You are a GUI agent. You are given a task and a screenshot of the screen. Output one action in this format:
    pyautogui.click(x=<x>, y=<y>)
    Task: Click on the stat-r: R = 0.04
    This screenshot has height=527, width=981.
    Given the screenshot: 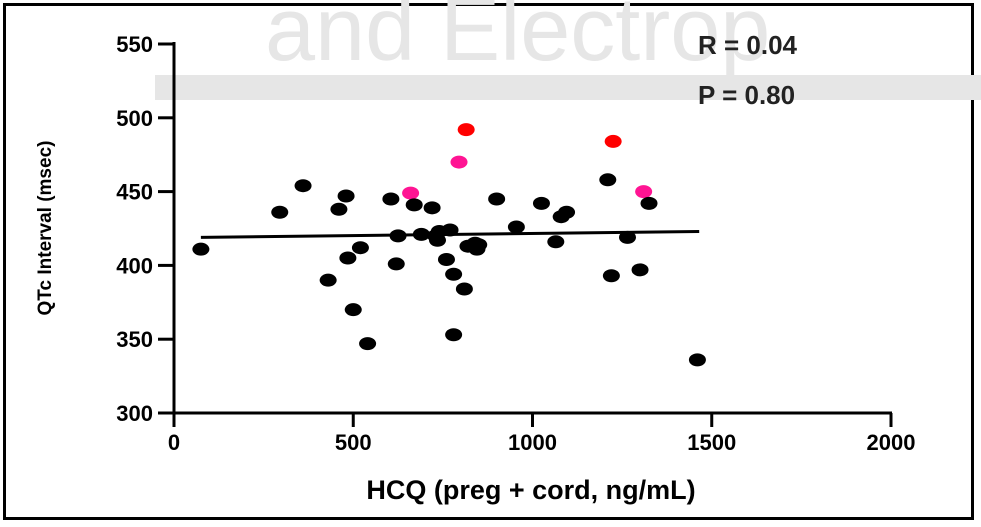 What is the action you would take?
    pyautogui.click(x=748, y=45)
    